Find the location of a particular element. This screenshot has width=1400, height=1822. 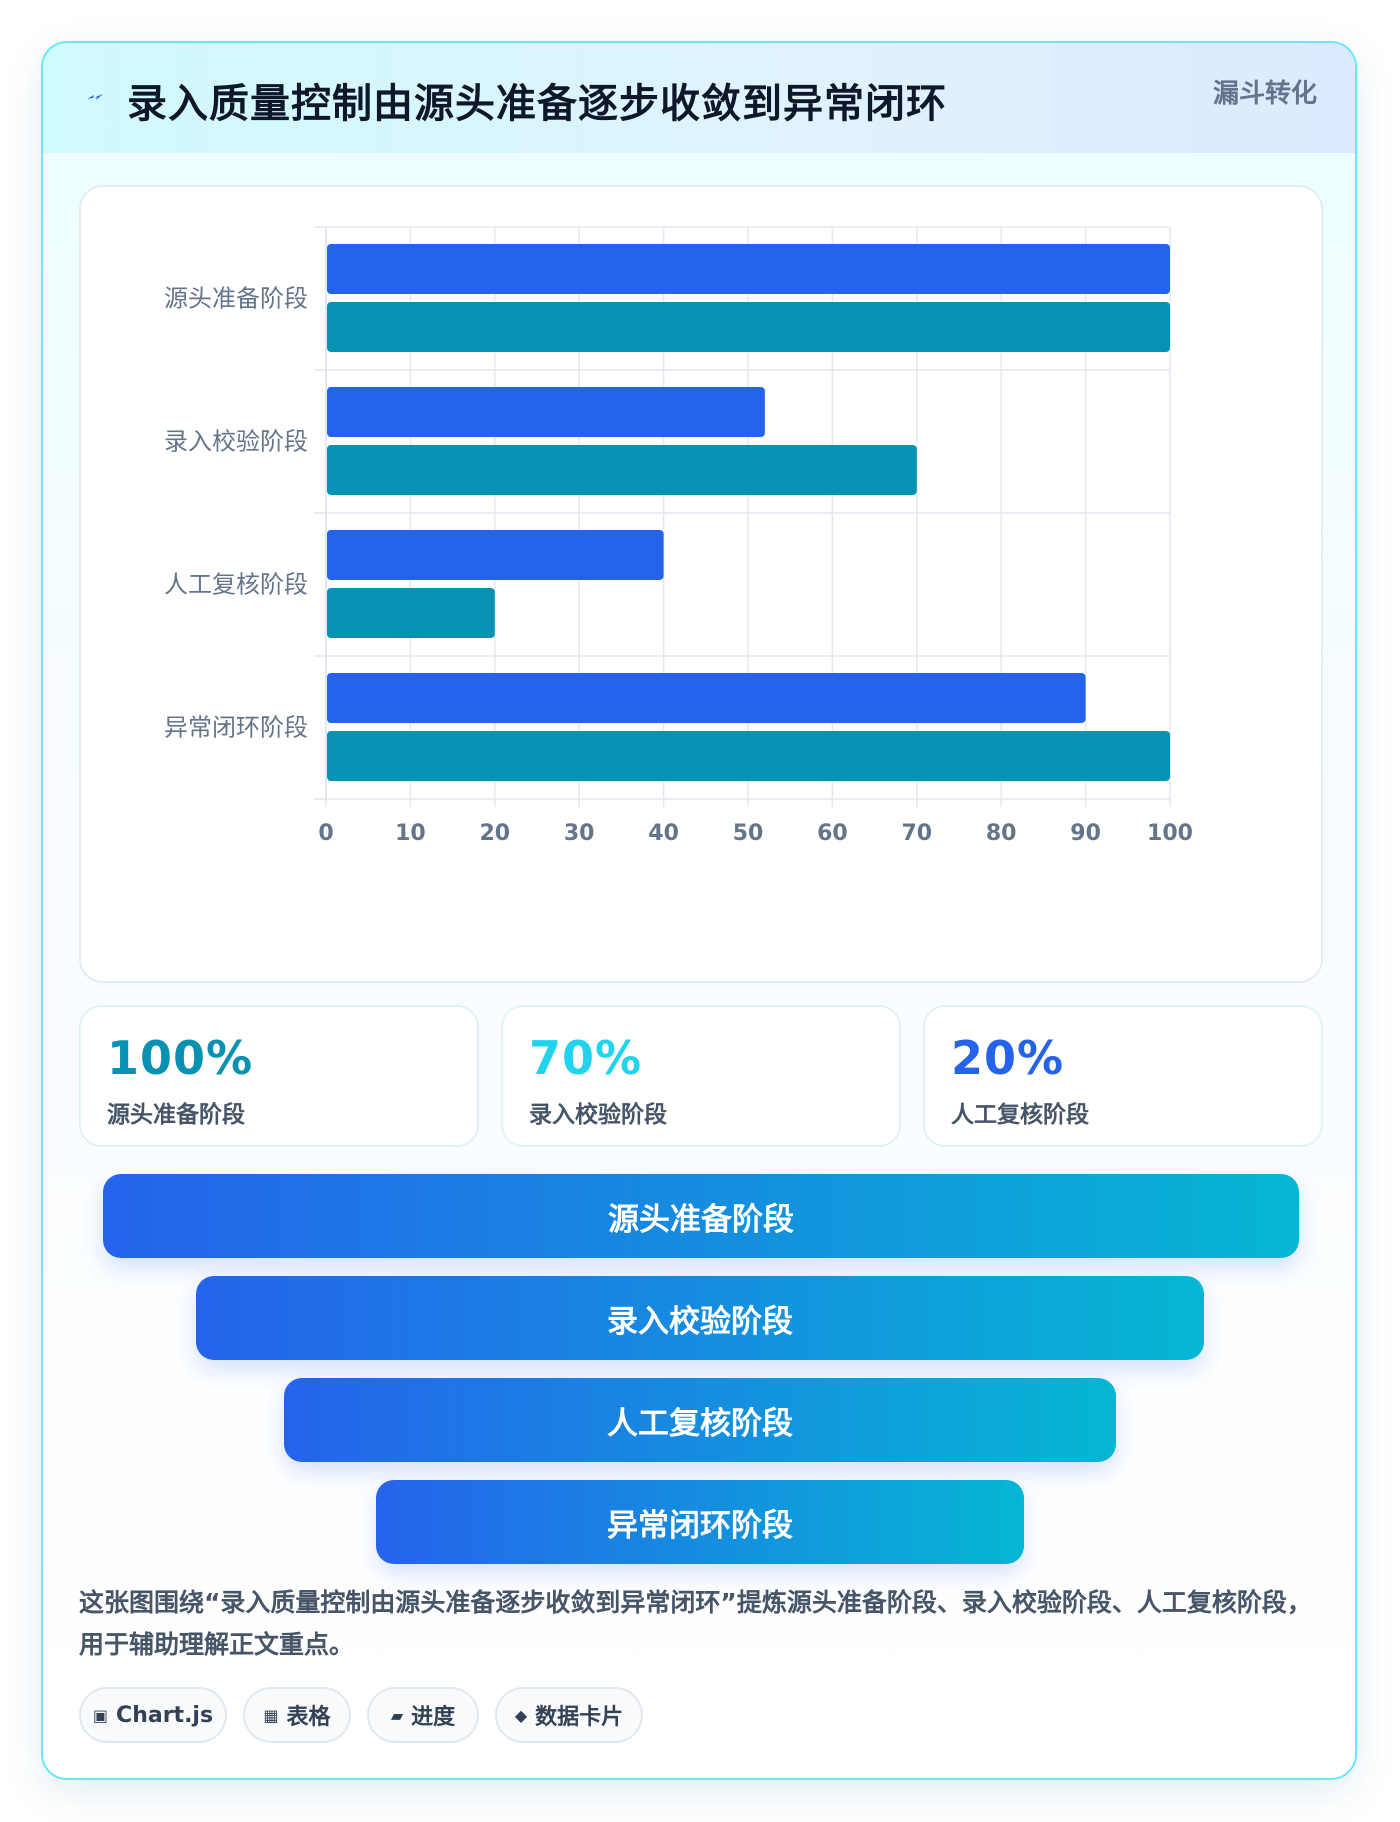

x-tick-label: 50 is located at coordinates (748, 833).